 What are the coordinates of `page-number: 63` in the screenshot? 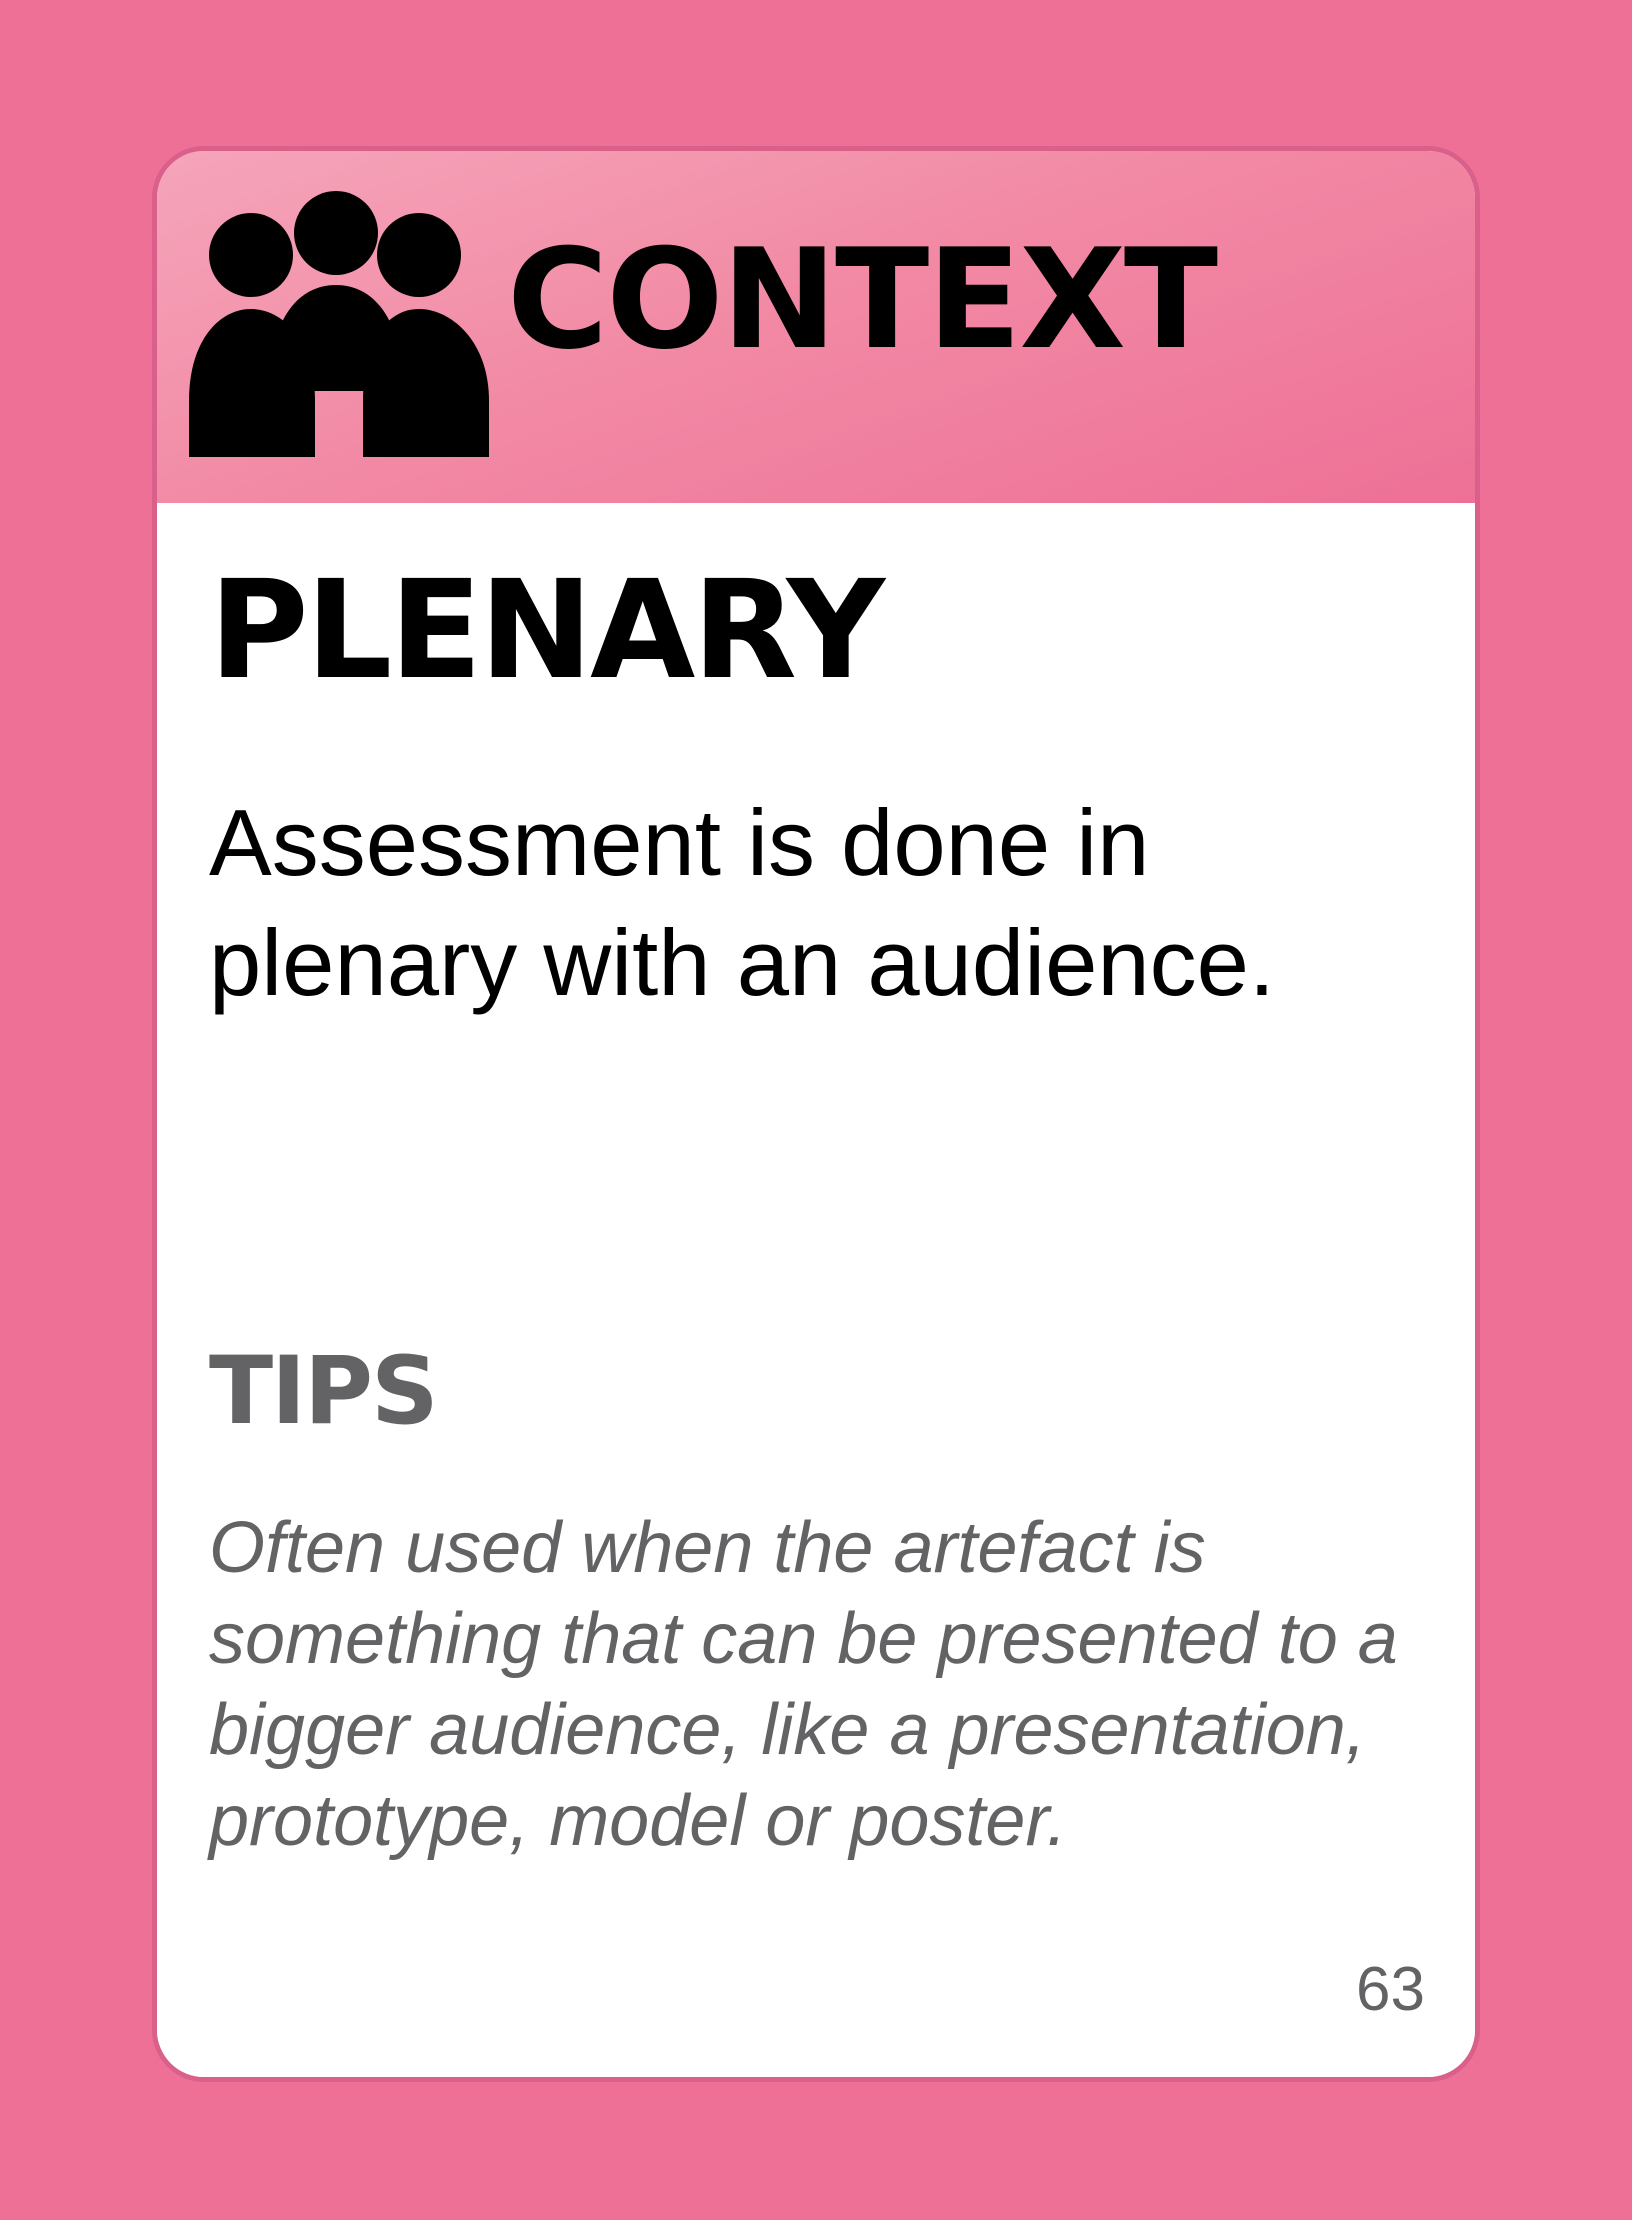 It's located at (1390, 1989).